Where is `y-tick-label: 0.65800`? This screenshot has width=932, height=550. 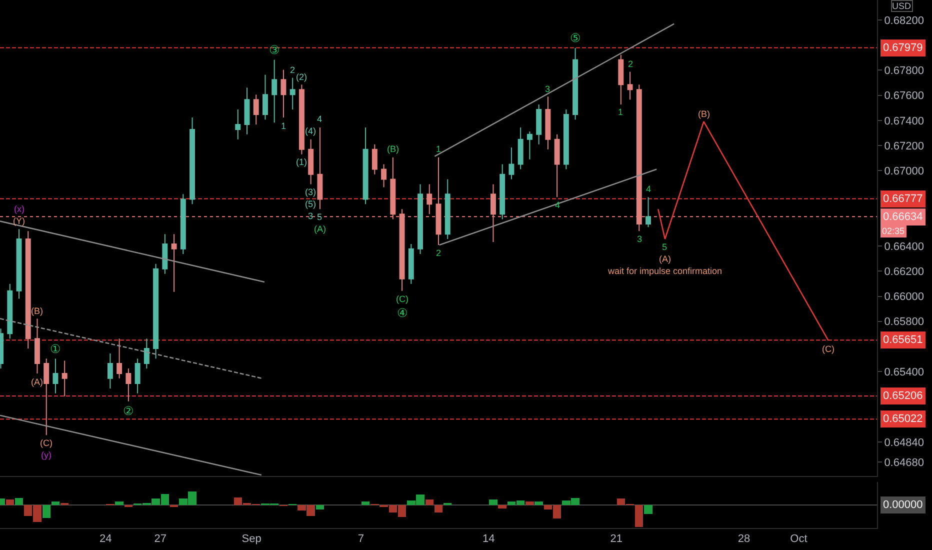 y-tick-label: 0.65800 is located at coordinates (904, 322).